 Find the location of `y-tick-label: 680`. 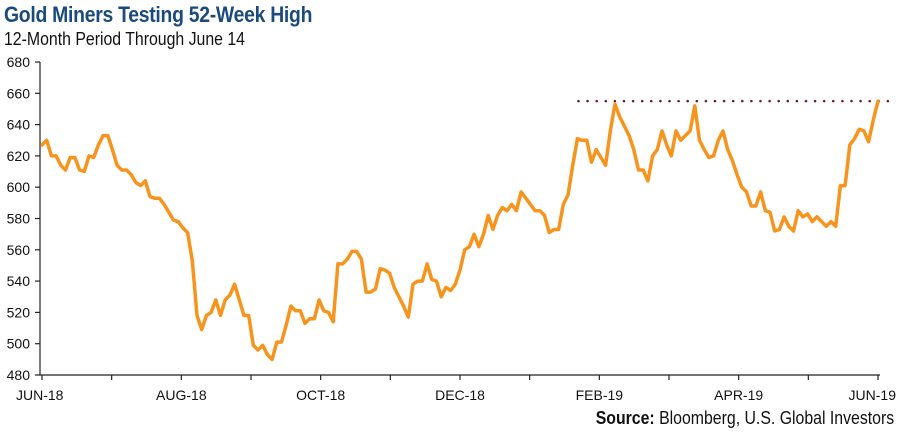

y-tick-label: 680 is located at coordinates (19, 62).